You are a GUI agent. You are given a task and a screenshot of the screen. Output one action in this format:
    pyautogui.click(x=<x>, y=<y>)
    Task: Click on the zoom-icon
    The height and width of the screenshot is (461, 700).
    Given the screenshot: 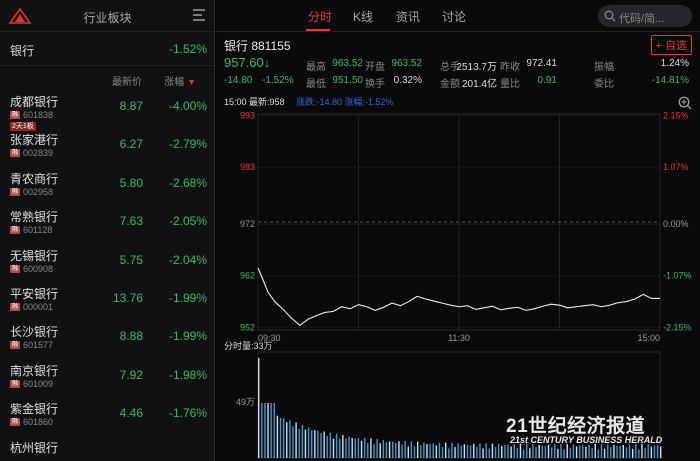 What is the action you would take?
    pyautogui.click(x=685, y=103)
    